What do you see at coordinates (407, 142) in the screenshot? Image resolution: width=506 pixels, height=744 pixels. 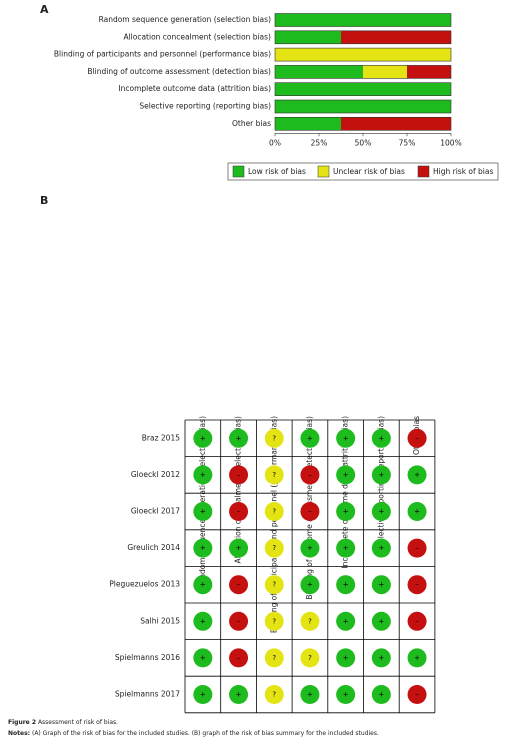 I see `x-tick-label: 75%` at bounding box center [407, 142].